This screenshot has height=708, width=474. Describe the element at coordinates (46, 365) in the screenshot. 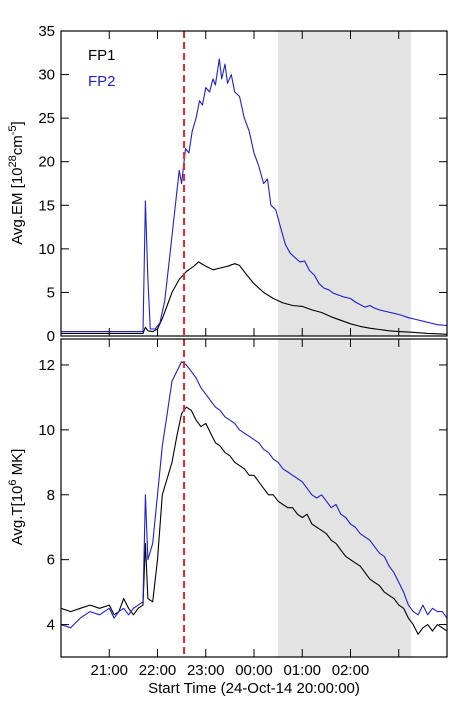

I see `temperature-y-tick-label: 12` at that location.